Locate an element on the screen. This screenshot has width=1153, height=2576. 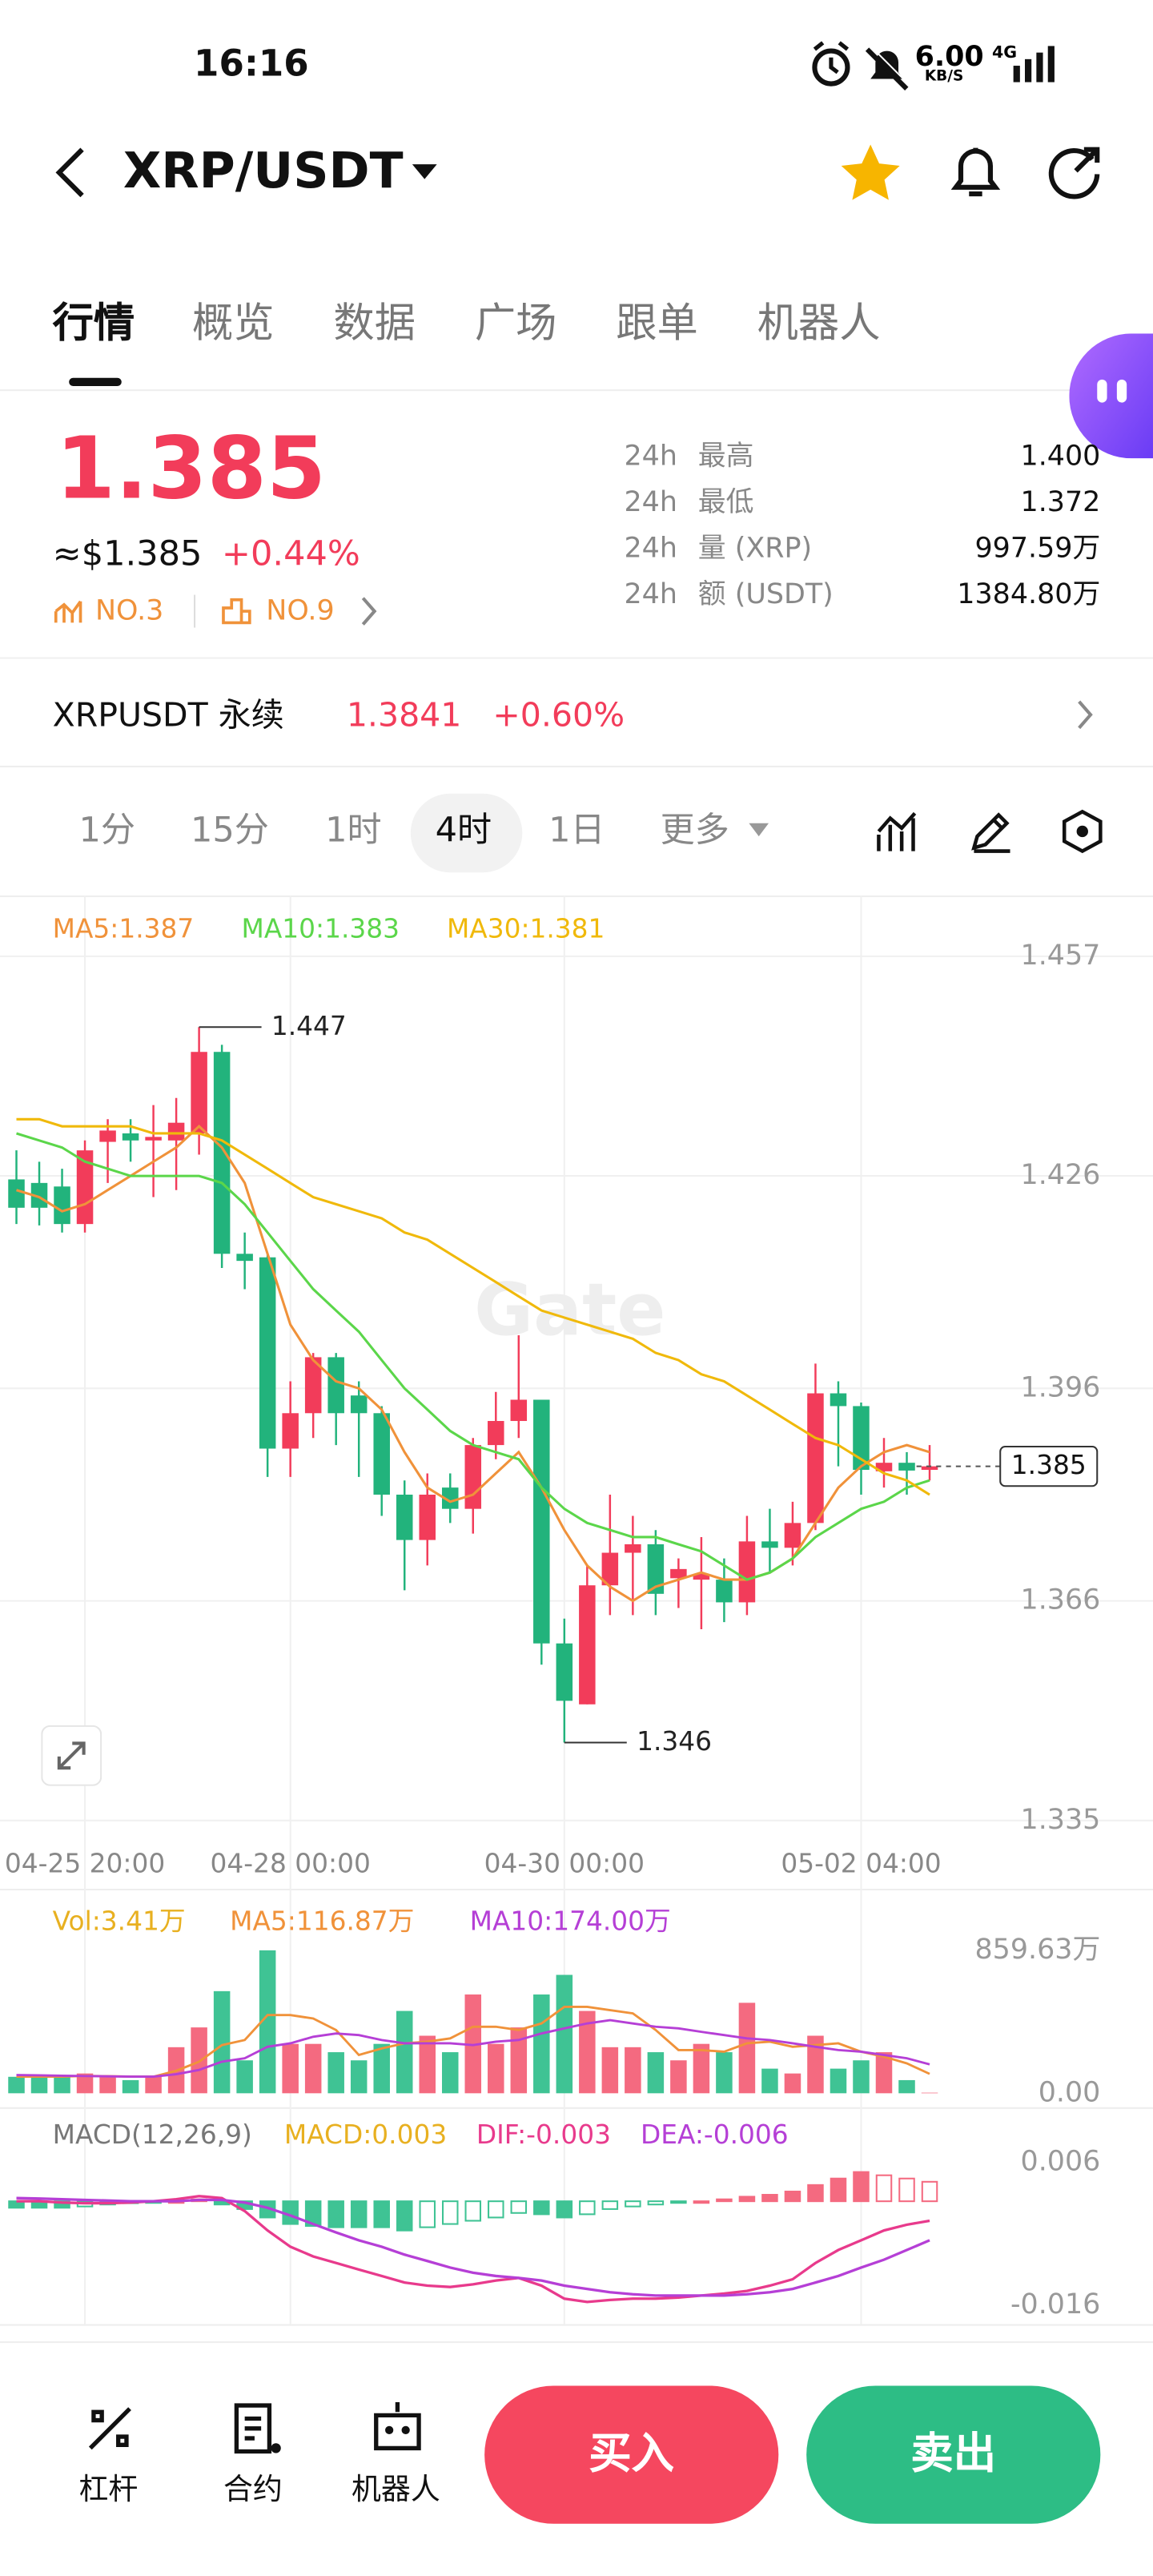
tool-label: 杠杆 is located at coordinates (109, 2490).